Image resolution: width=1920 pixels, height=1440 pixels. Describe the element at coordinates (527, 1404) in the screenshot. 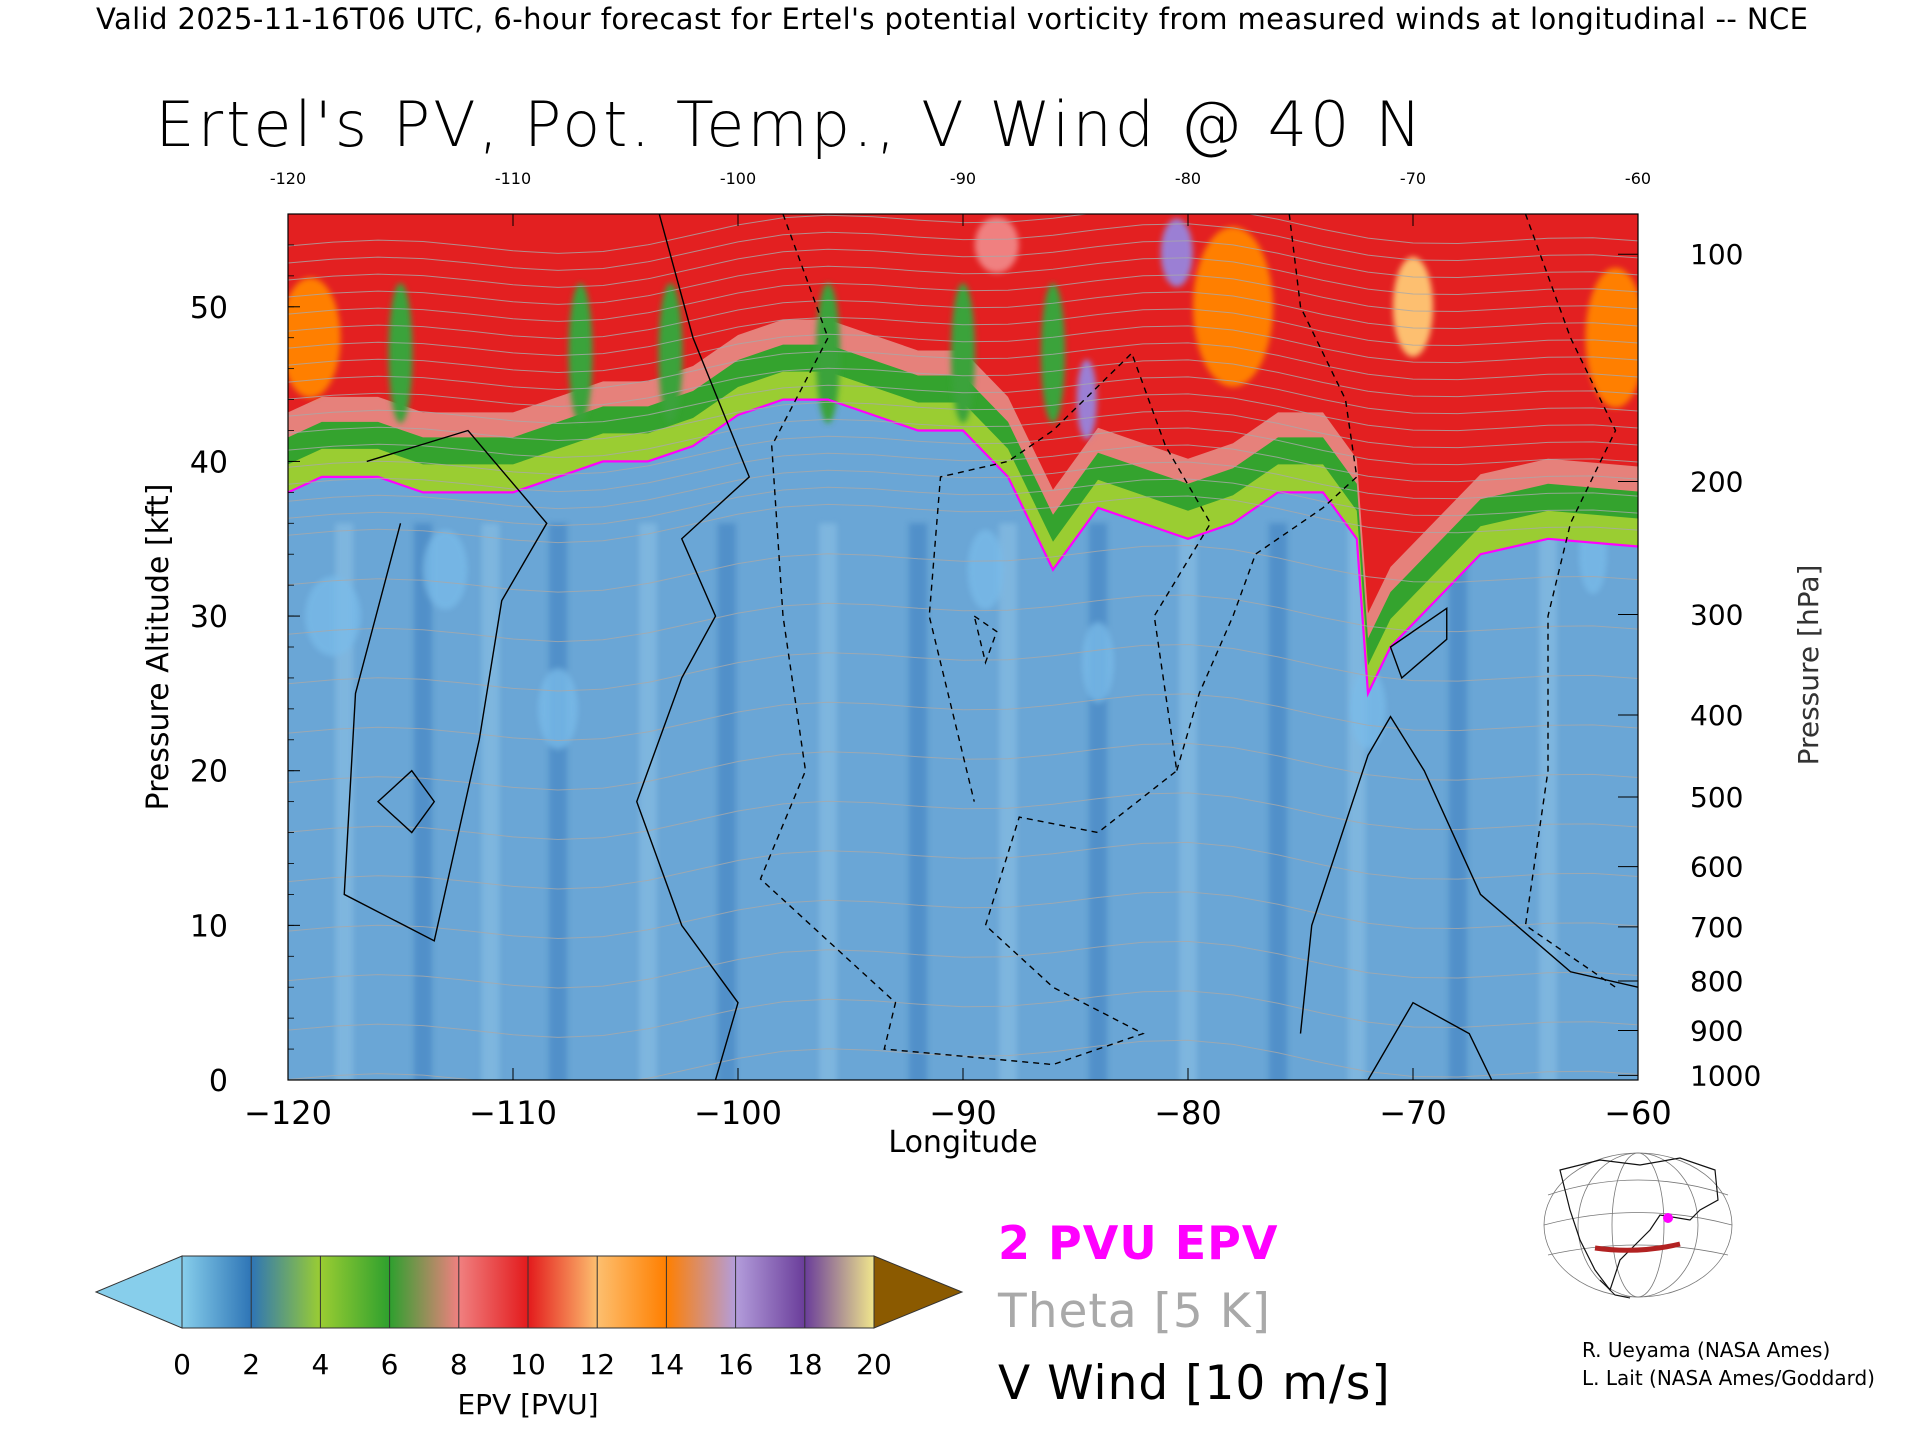

I see `colorbar-label: EPV [PVU]` at that location.